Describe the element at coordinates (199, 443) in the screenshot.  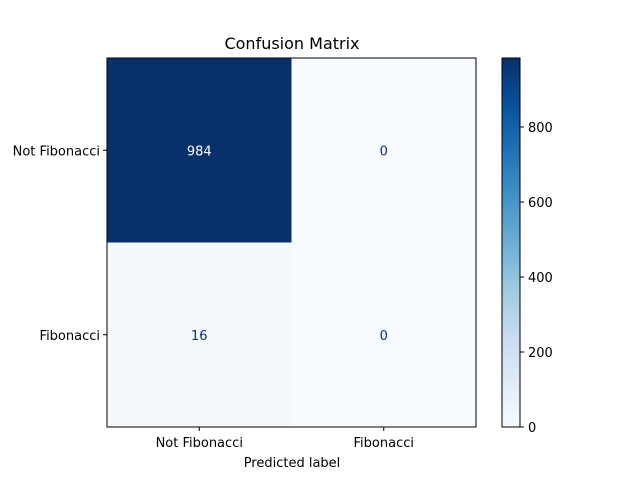
I see `x-tick-label: Not Fibonacci` at that location.